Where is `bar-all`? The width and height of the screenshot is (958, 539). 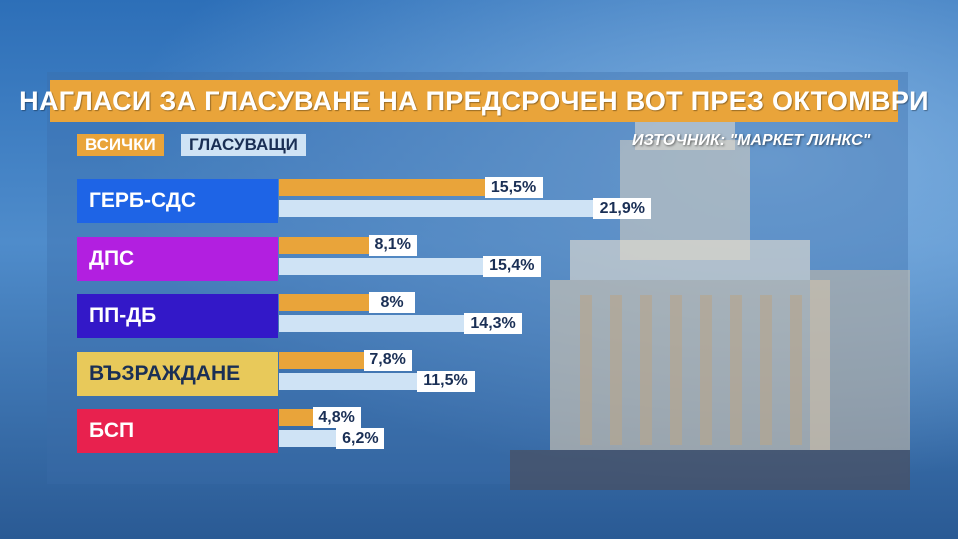
bar-all is located at coordinates (411, 187).